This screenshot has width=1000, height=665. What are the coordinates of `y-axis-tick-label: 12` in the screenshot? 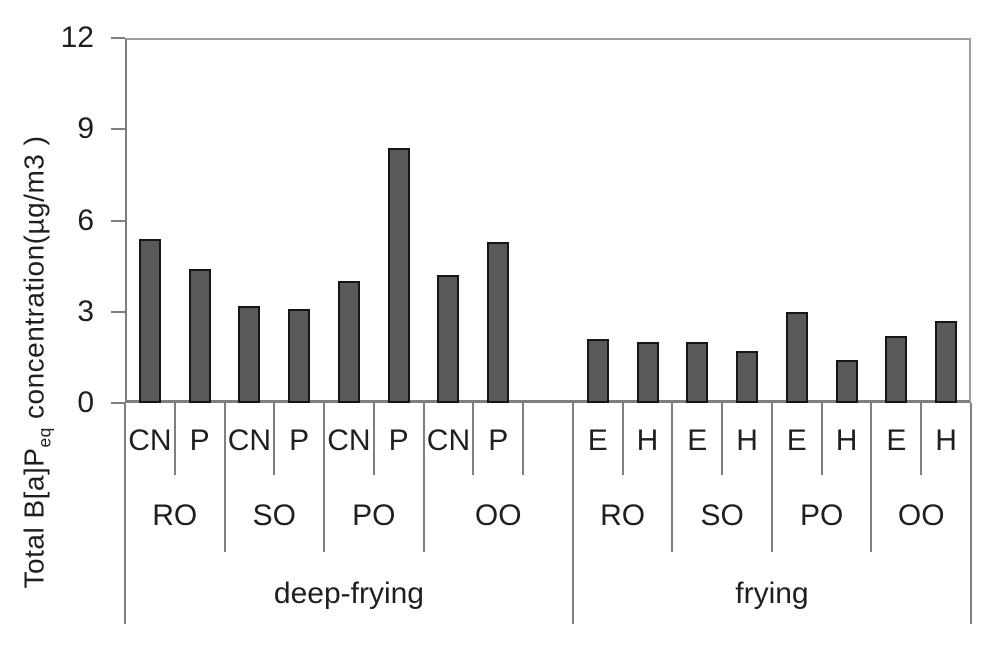 It's located at (77, 37).